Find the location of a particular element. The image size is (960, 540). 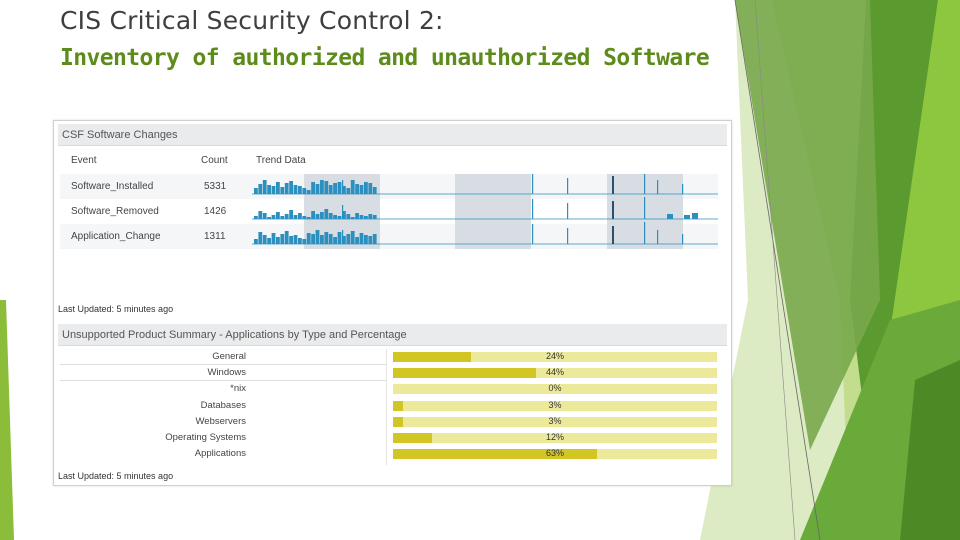

category-label: Webservers is located at coordinates (220, 421).